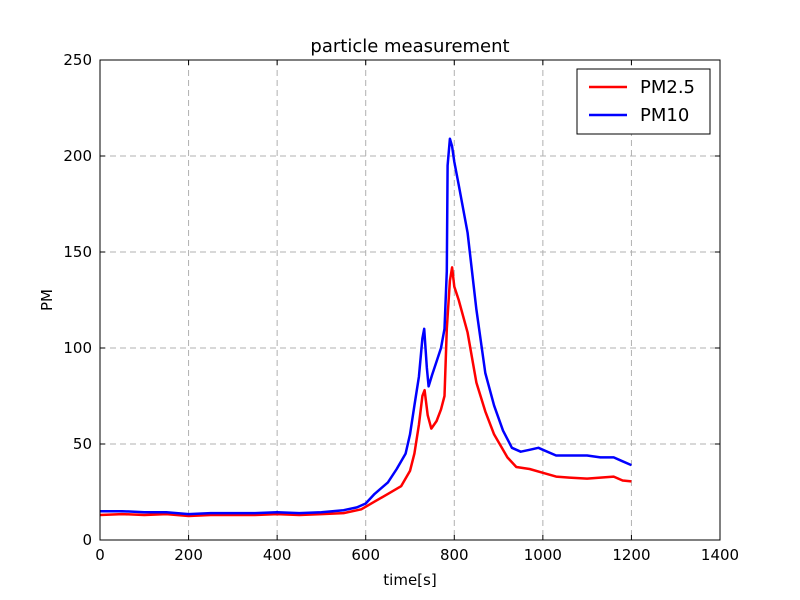  I want to click on y-tick-label: 100, so click(77, 348).